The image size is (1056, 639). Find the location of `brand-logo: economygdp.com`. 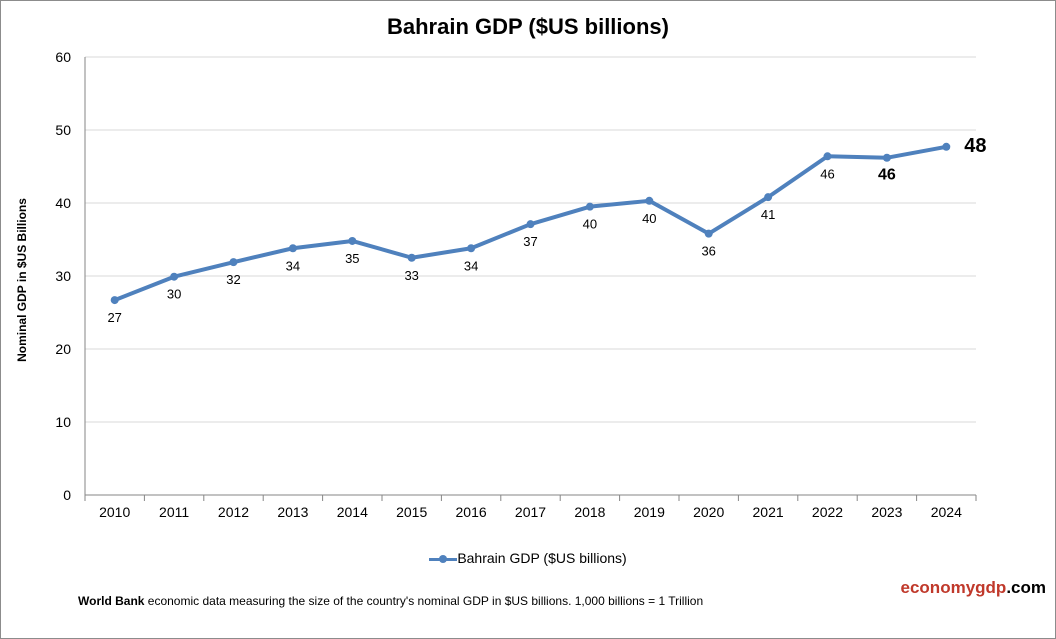

brand-logo: economygdp.com is located at coordinates (973, 588).